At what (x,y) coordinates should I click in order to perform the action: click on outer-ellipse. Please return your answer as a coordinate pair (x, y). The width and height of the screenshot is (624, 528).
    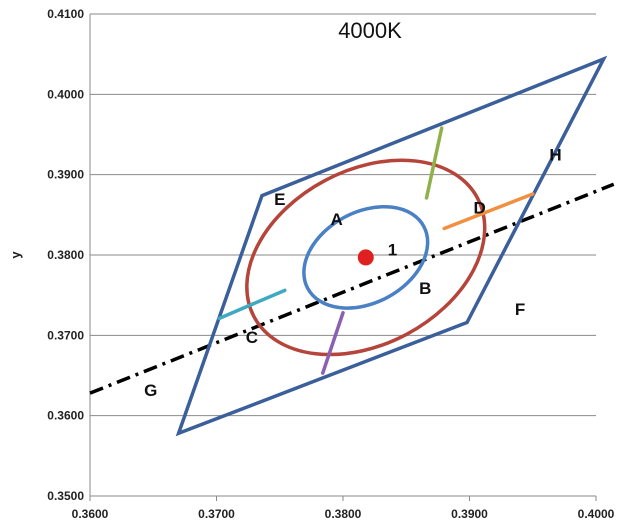
    Looking at the image, I should click on (366, 257).